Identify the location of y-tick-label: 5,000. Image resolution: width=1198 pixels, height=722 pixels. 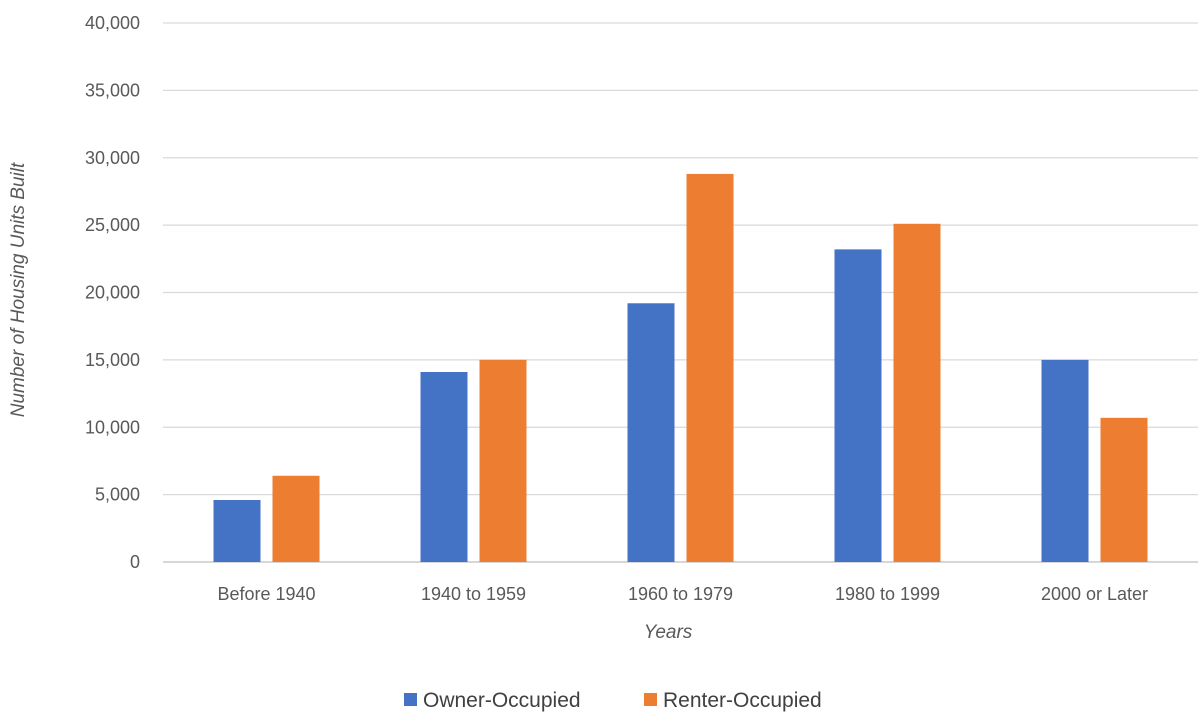
(117, 495).